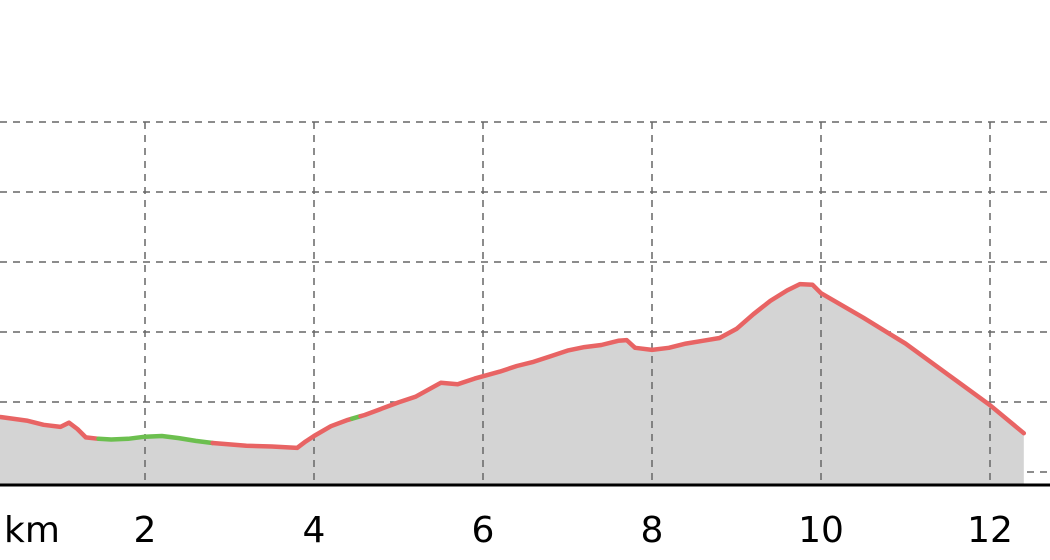 The image size is (1050, 560). Describe the element at coordinates (652, 530) in the screenshot. I see `x-tick-label-8: 8` at that location.